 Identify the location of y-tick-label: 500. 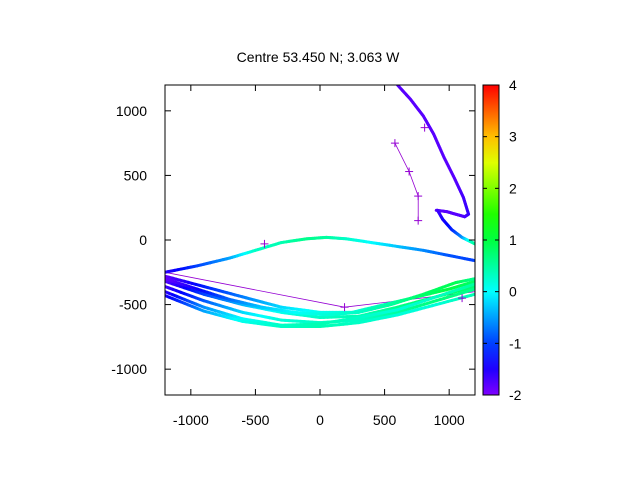
(136, 175).